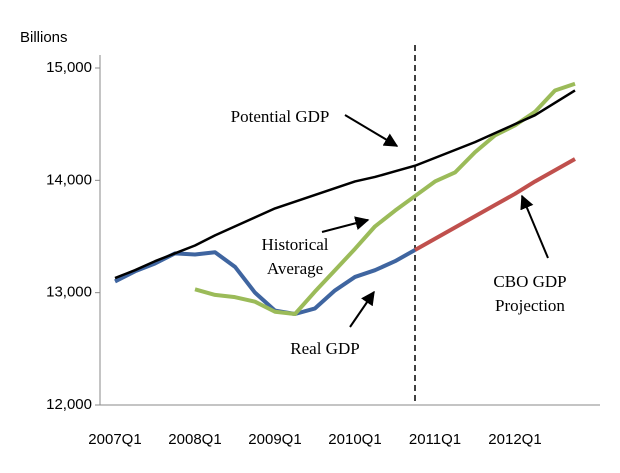  I want to click on y-tick-label: 15,000, so click(69, 67).